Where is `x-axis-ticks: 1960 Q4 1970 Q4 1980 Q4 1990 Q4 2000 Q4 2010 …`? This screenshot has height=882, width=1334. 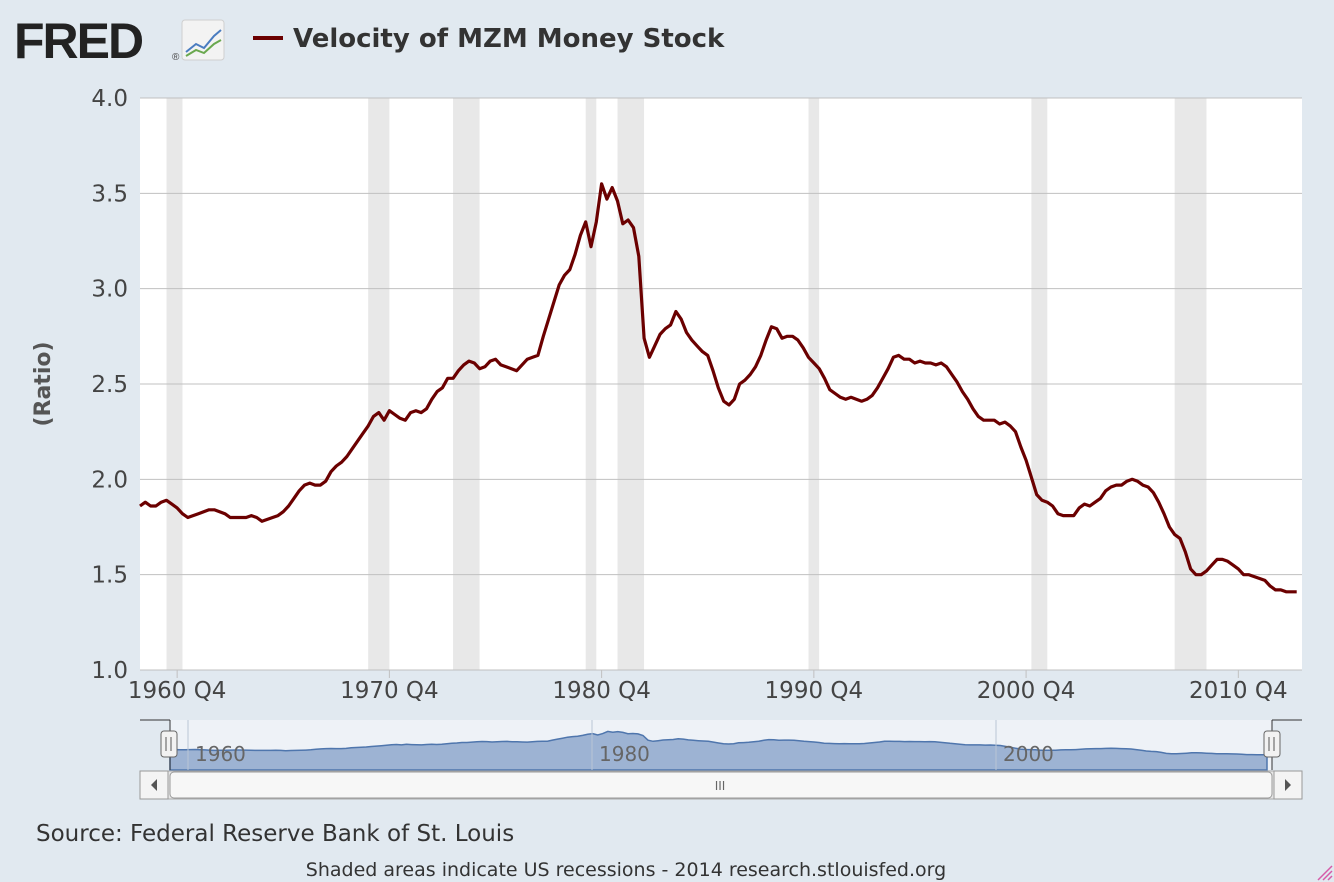
x-axis-ticks: 1960 Q4 1970 Q4 1980 Q4 1990 Q4 2000 Q4 2010 … is located at coordinates (708, 687).